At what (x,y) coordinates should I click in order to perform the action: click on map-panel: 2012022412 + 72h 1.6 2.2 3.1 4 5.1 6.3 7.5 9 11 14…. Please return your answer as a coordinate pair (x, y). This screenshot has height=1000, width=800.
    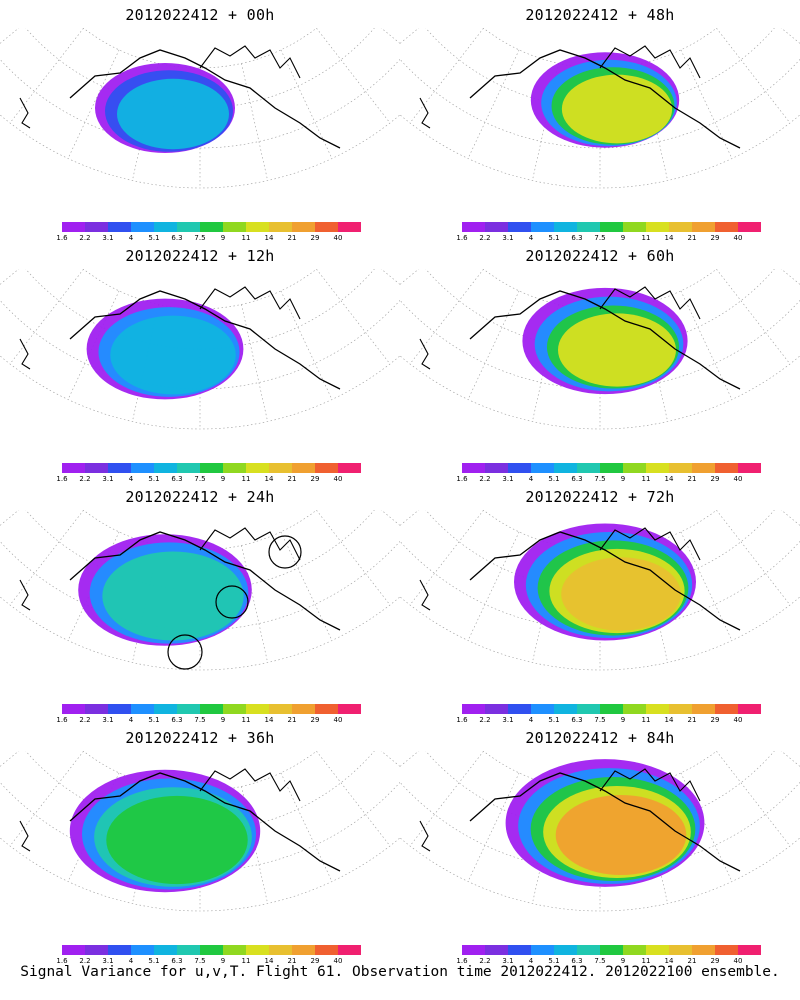
    Looking at the image, I should click on (600, 603).